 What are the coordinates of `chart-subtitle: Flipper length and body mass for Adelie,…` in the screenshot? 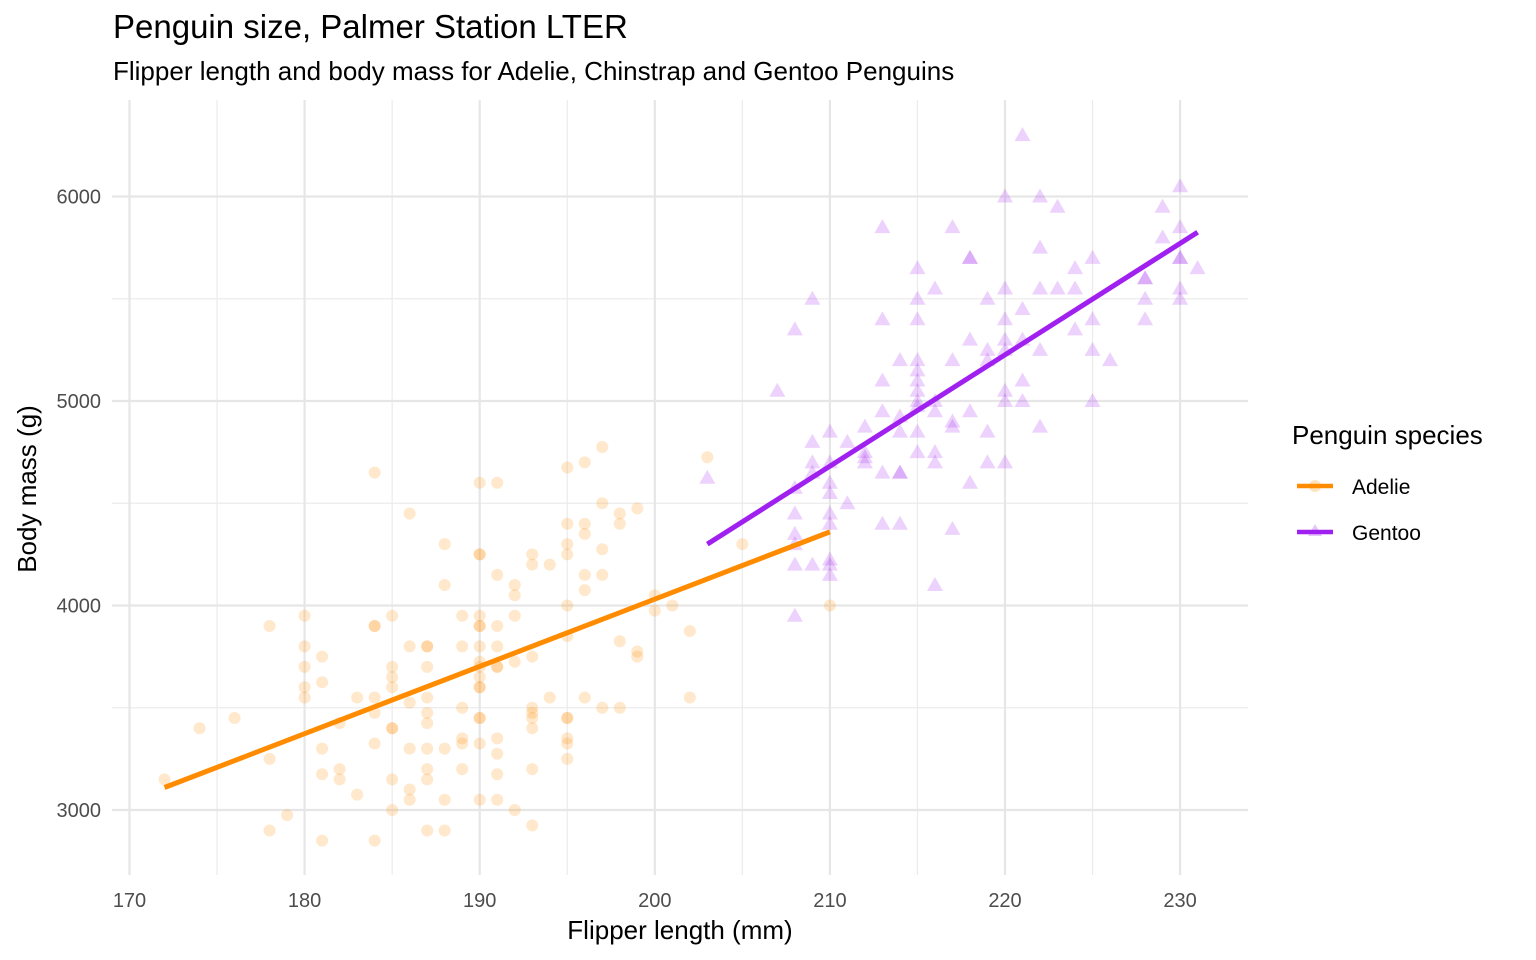 It's located at (534, 71).